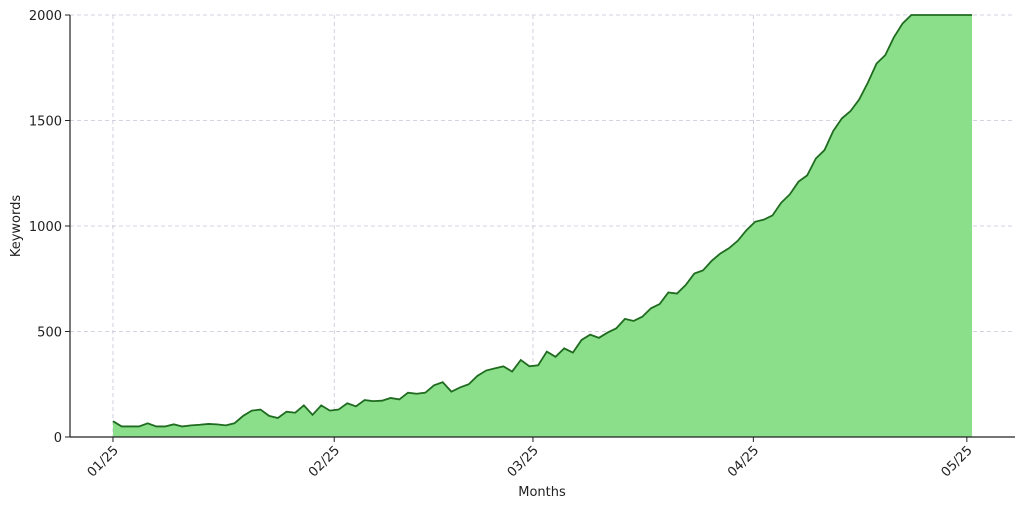 Image resolution: width=1024 pixels, height=508 pixels. I want to click on y-tick-label: 1000, so click(45, 227).